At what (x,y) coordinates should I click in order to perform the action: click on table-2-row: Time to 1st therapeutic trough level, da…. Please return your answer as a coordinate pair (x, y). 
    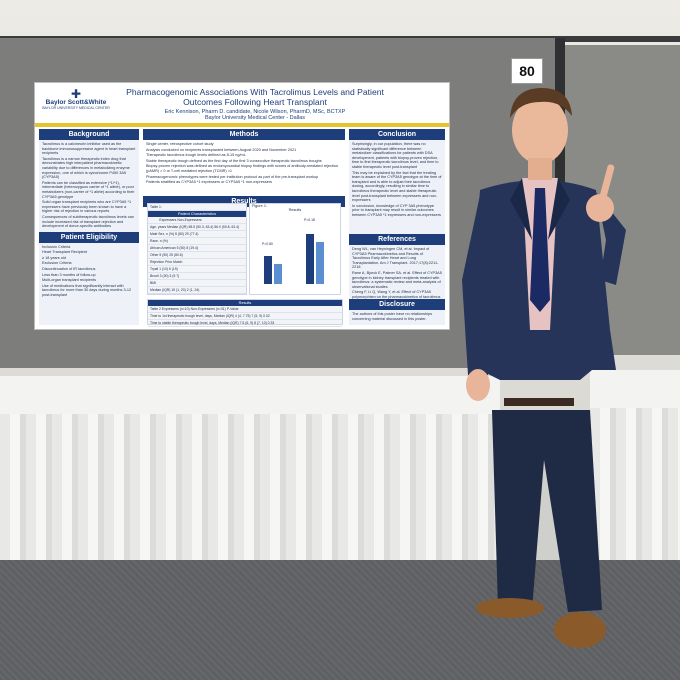
    Looking at the image, I should click on (245, 316).